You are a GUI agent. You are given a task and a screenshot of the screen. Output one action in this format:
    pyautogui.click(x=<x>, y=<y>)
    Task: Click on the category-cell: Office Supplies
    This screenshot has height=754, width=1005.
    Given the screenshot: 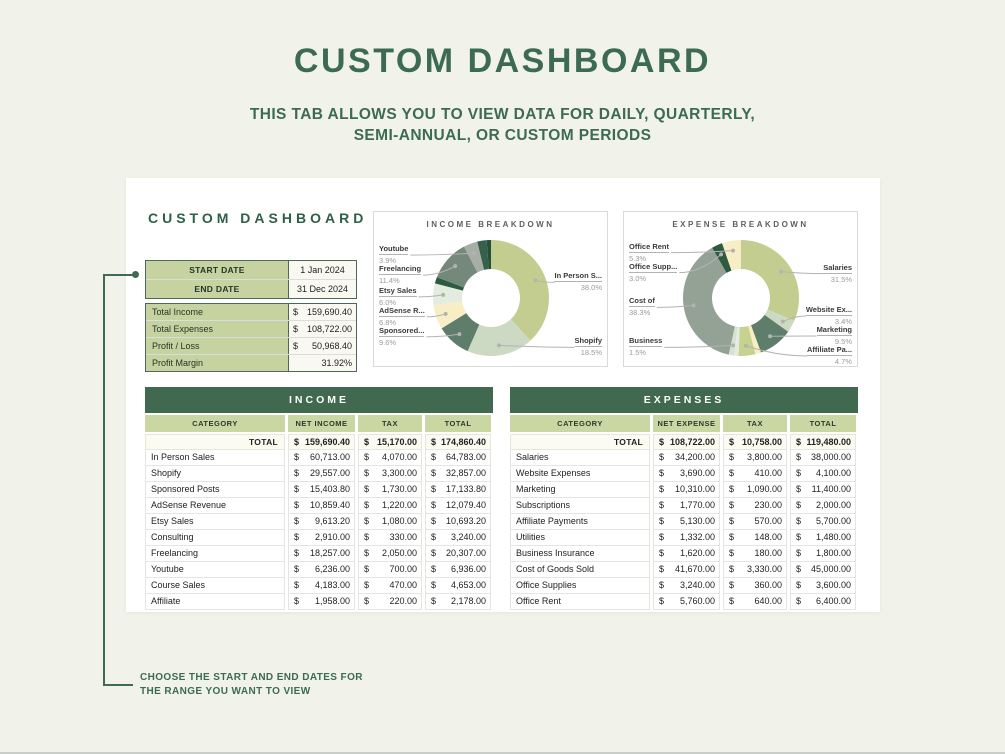 What is the action you would take?
    pyautogui.click(x=580, y=586)
    